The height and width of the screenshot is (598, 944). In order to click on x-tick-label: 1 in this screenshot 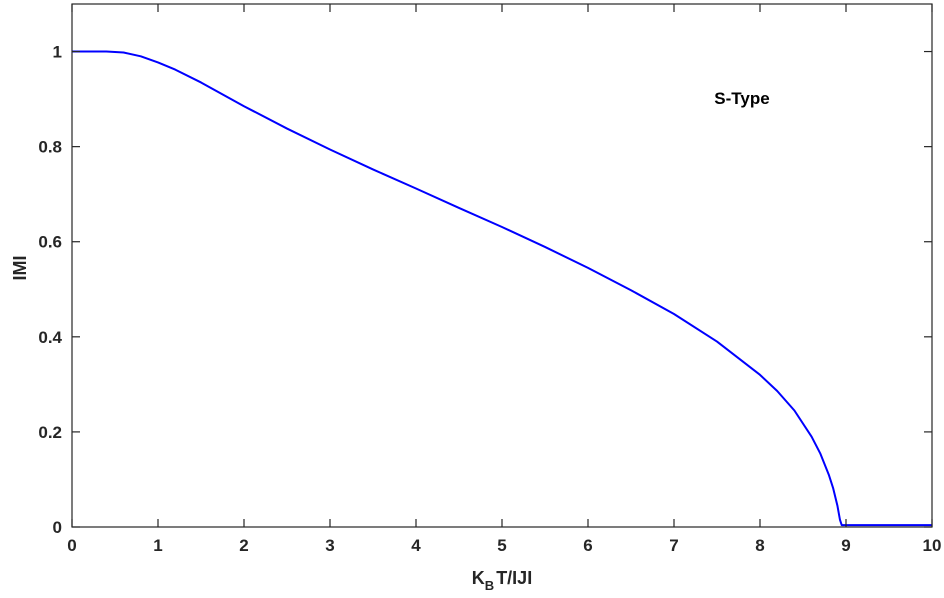, I will do `click(157, 545)`.